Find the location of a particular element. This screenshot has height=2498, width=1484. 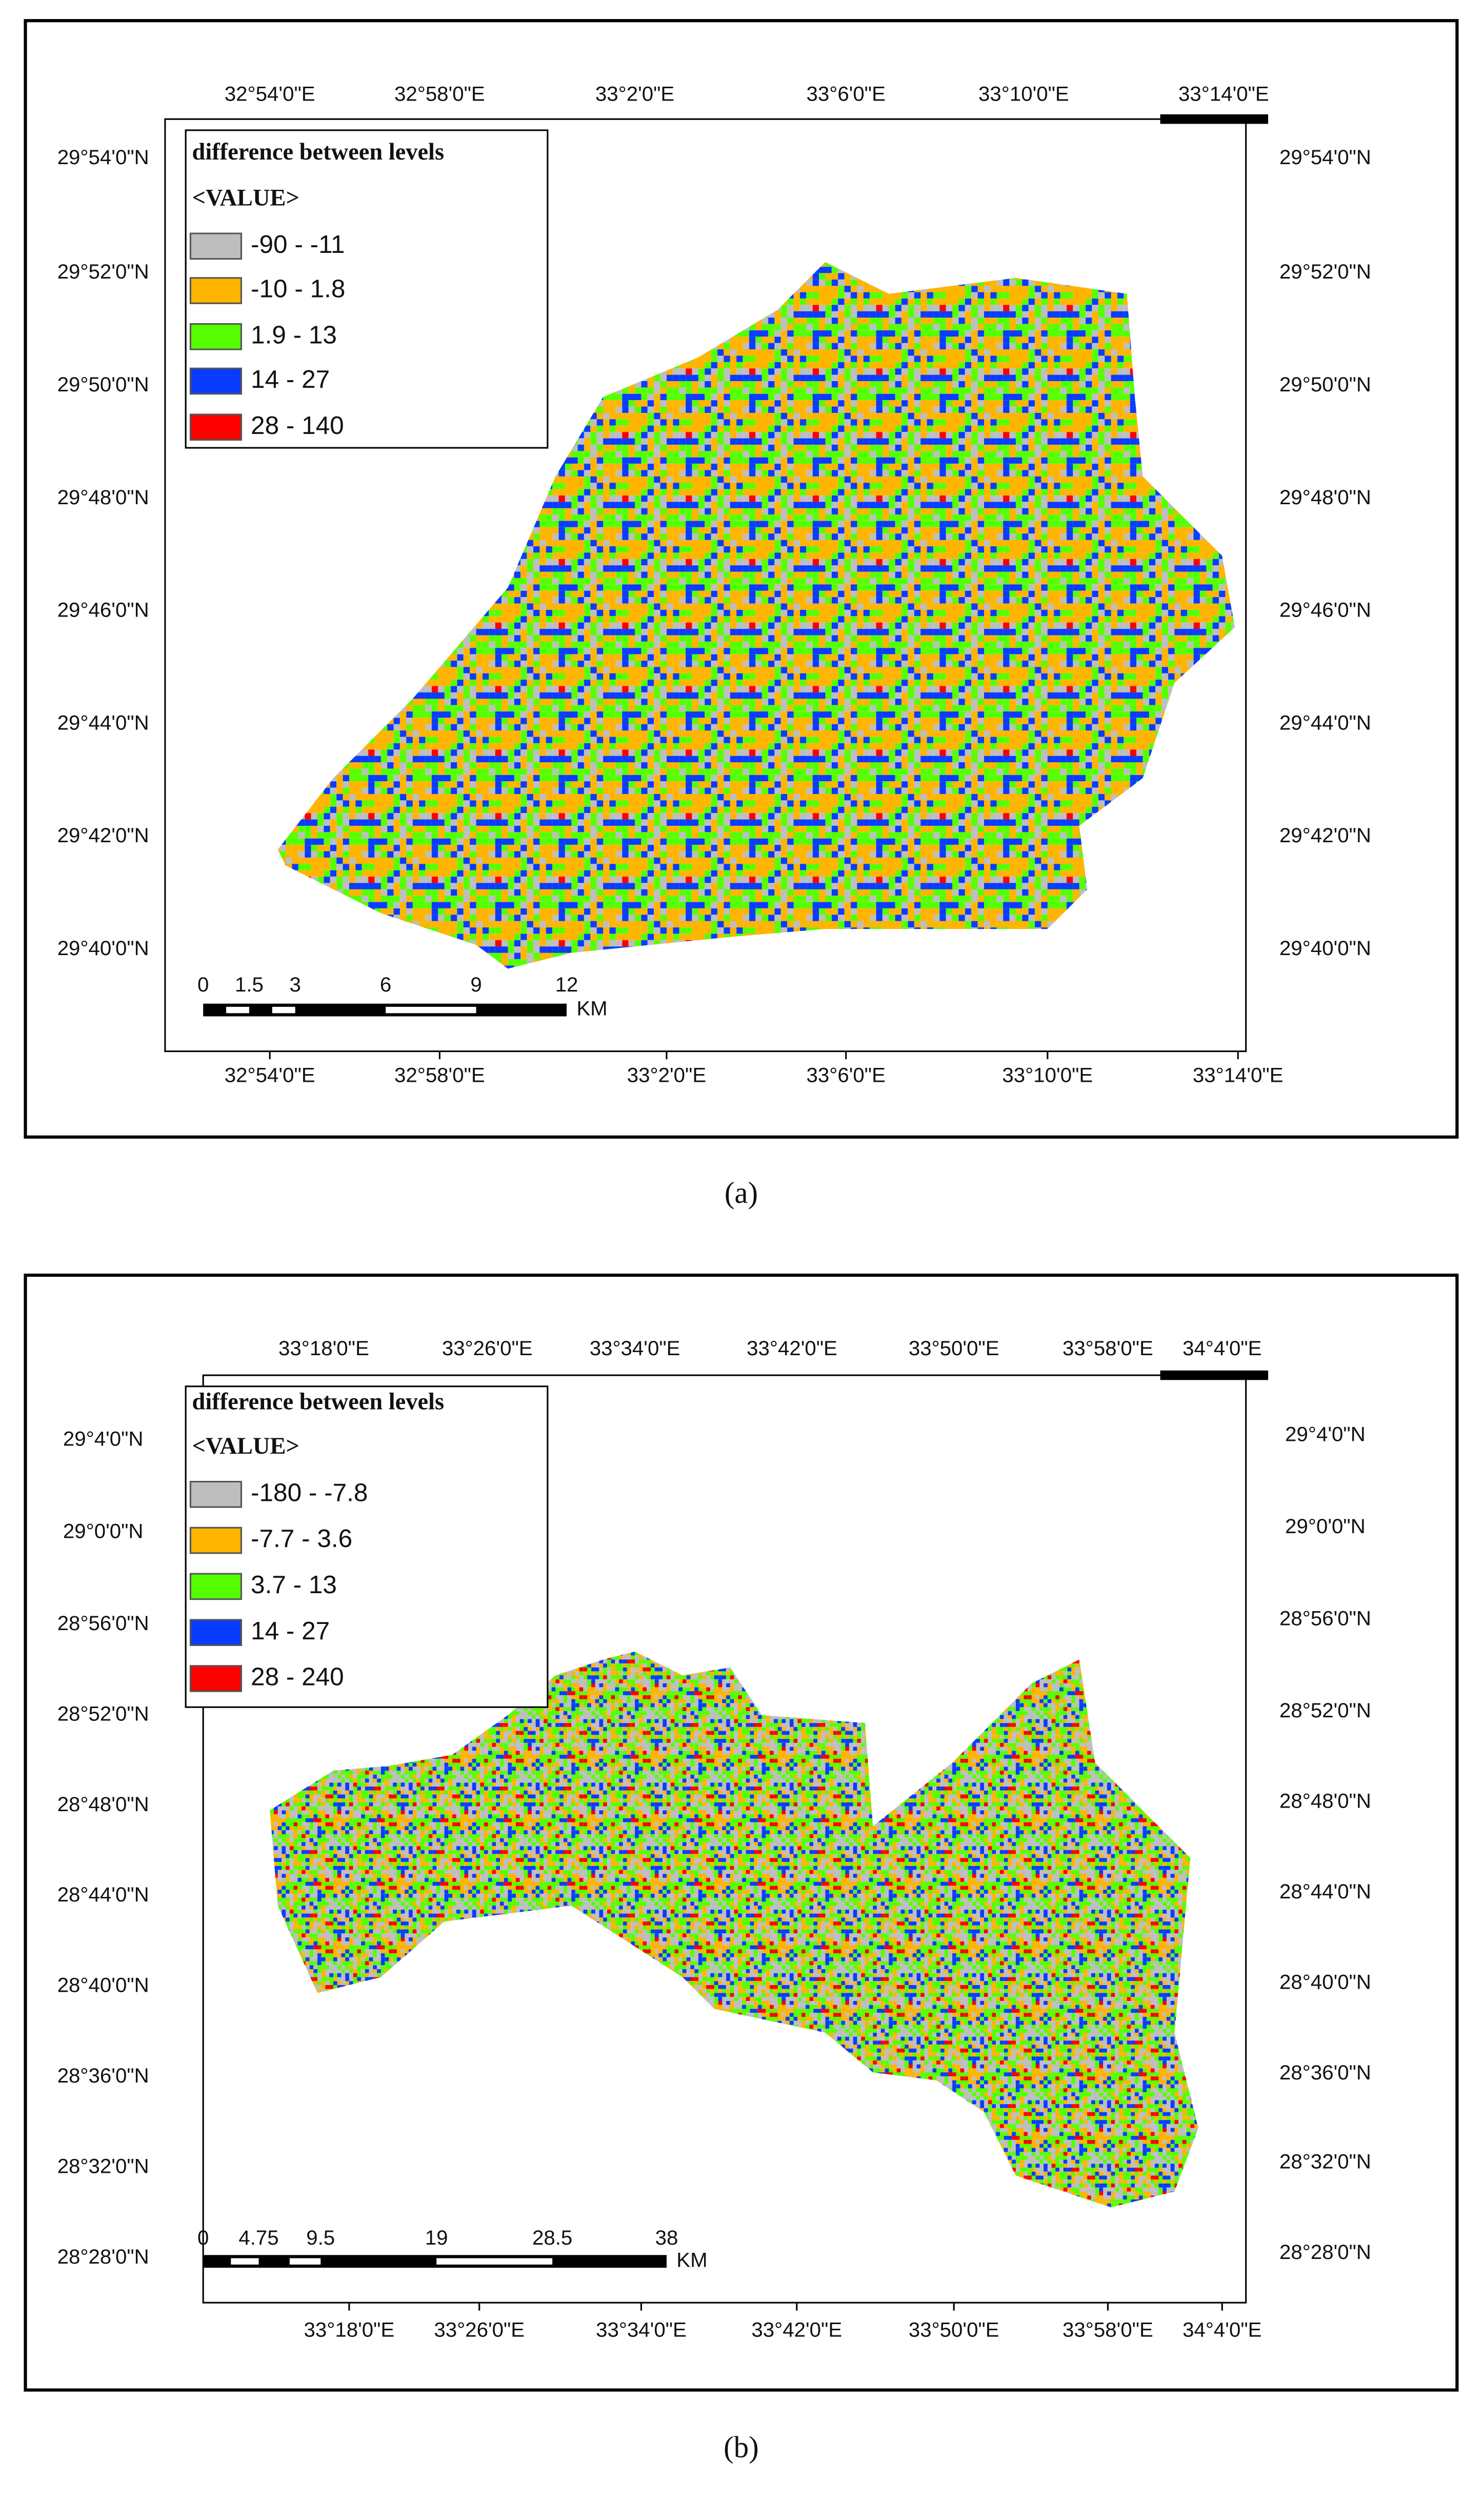

legend-label: -7.7 - 3.6 is located at coordinates (301, 1538).